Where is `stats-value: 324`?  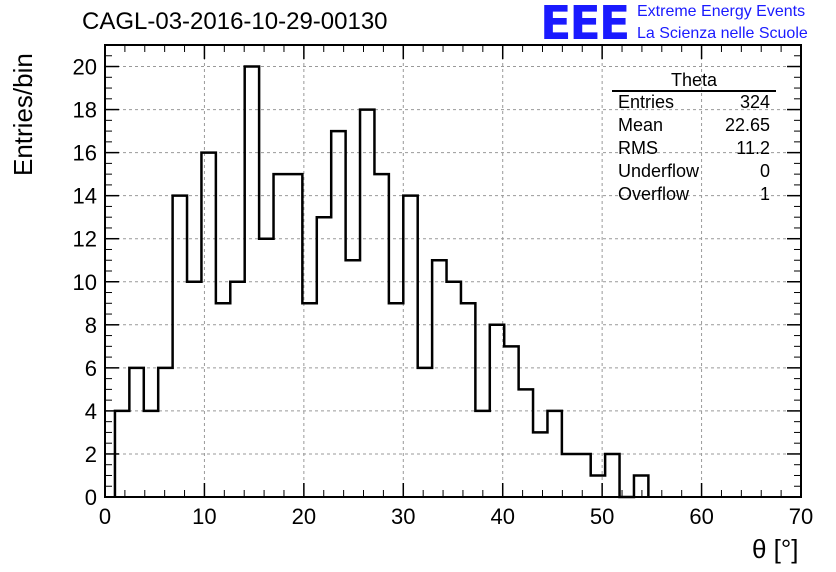 stats-value: 324 is located at coordinates (754, 102).